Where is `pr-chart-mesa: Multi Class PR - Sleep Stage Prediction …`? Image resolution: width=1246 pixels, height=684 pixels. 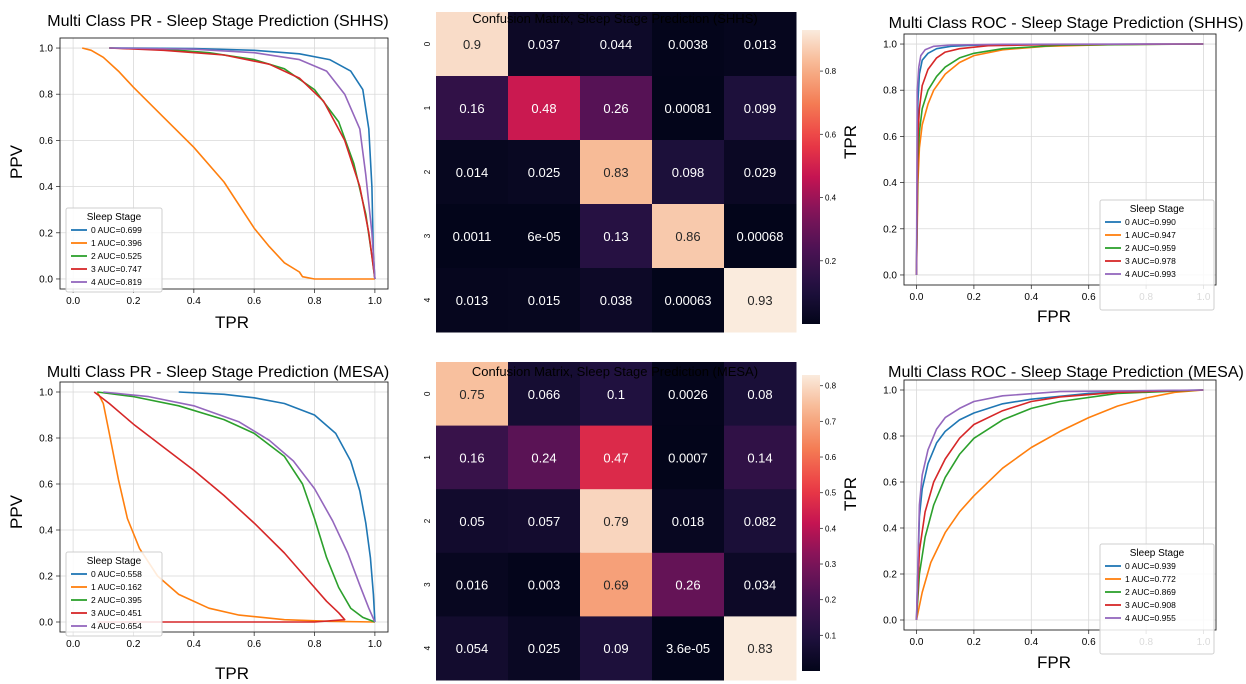
pr-chart-mesa: Multi Class PR - Sleep Stage Prediction … is located at coordinates (198, 523).